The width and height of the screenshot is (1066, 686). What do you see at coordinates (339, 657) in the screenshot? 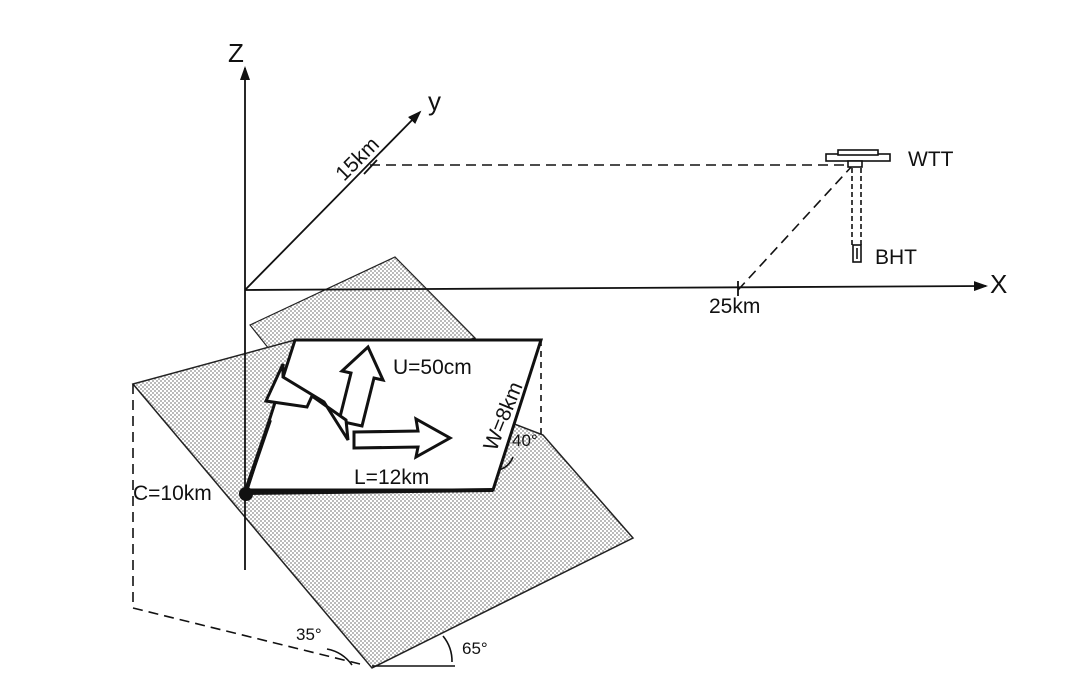
I see `dip-arc` at bounding box center [339, 657].